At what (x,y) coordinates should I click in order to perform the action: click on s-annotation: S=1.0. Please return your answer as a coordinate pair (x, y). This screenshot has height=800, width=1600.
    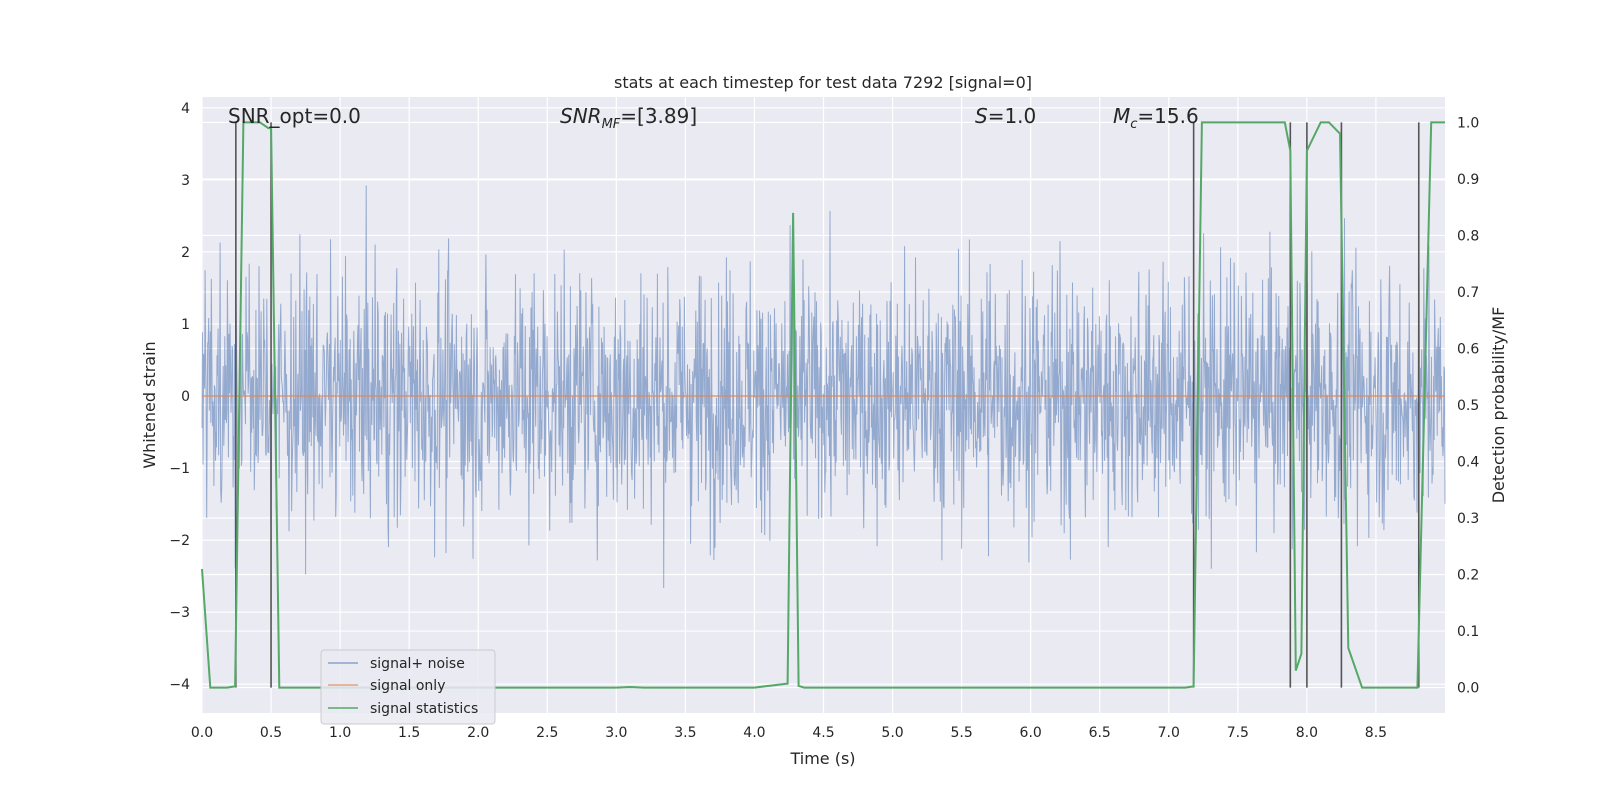
    Looking at the image, I should click on (1005, 116).